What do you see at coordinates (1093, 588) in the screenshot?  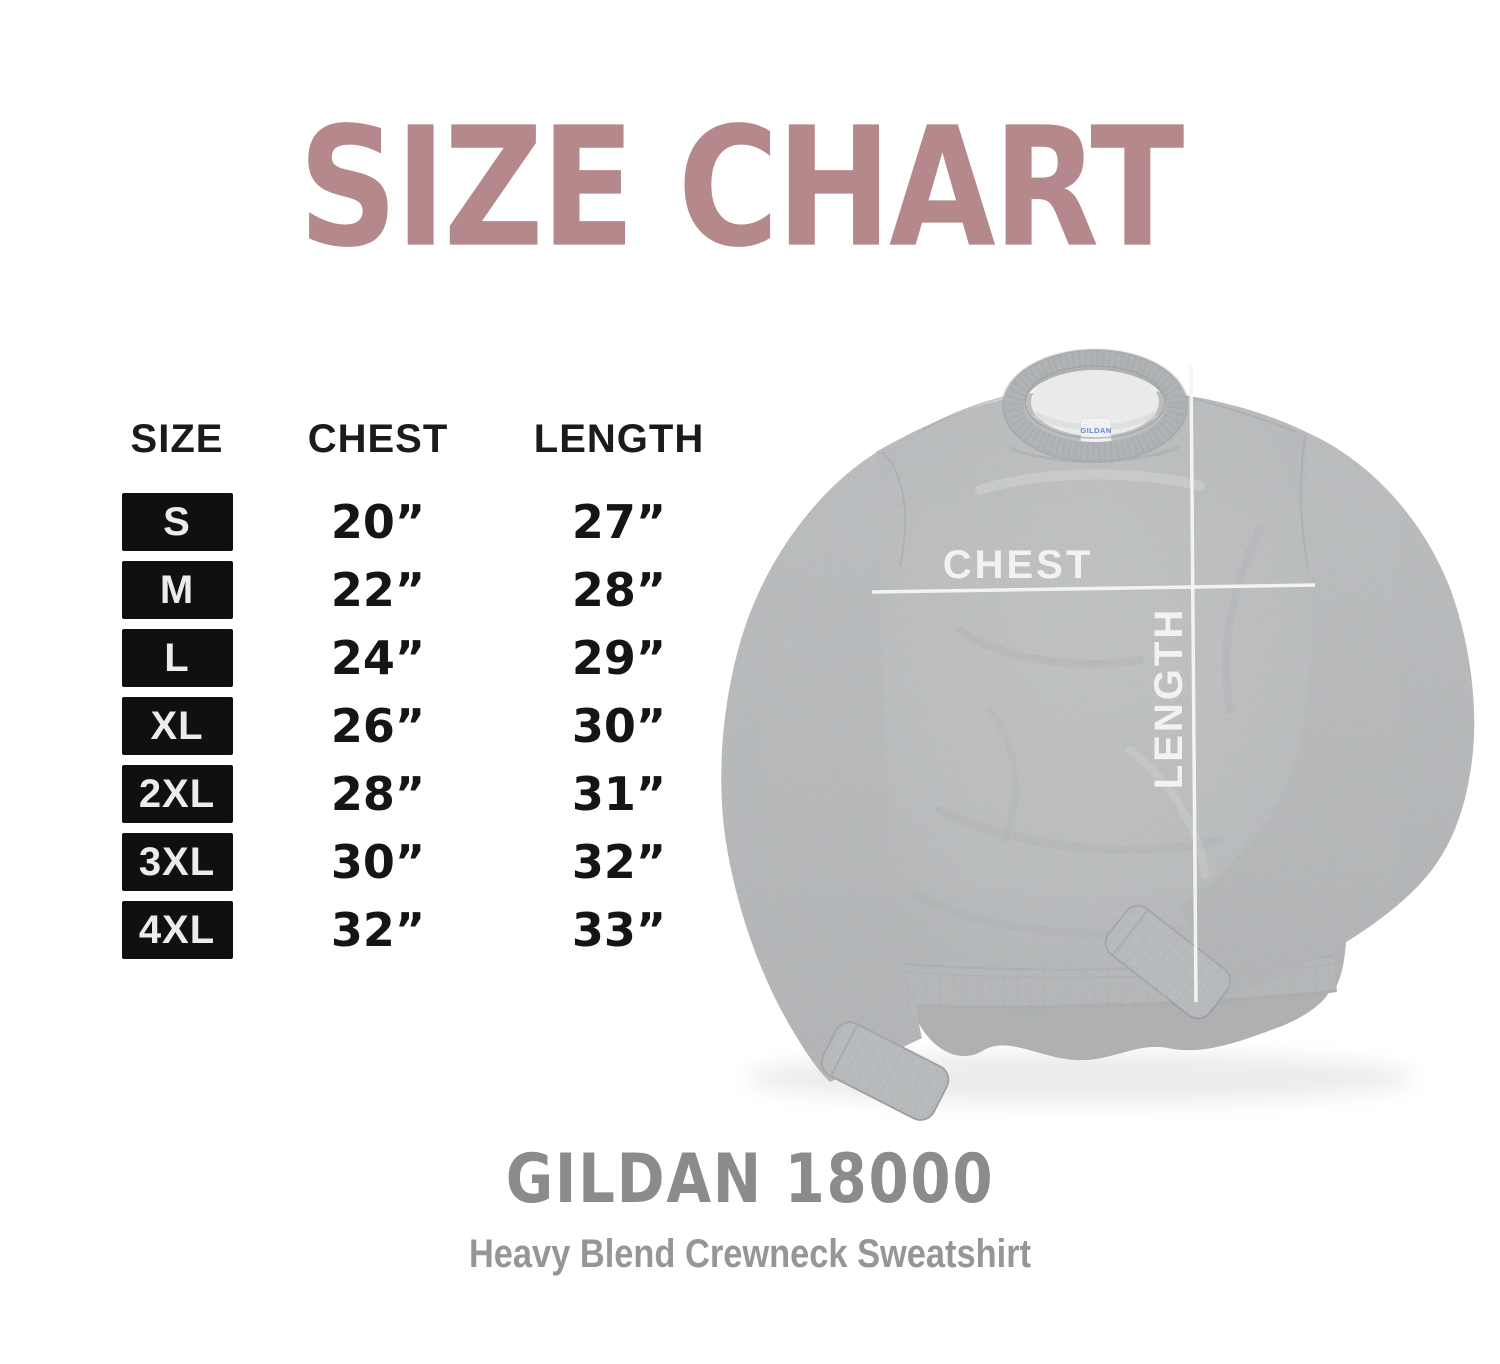 I see `chest-line` at bounding box center [1093, 588].